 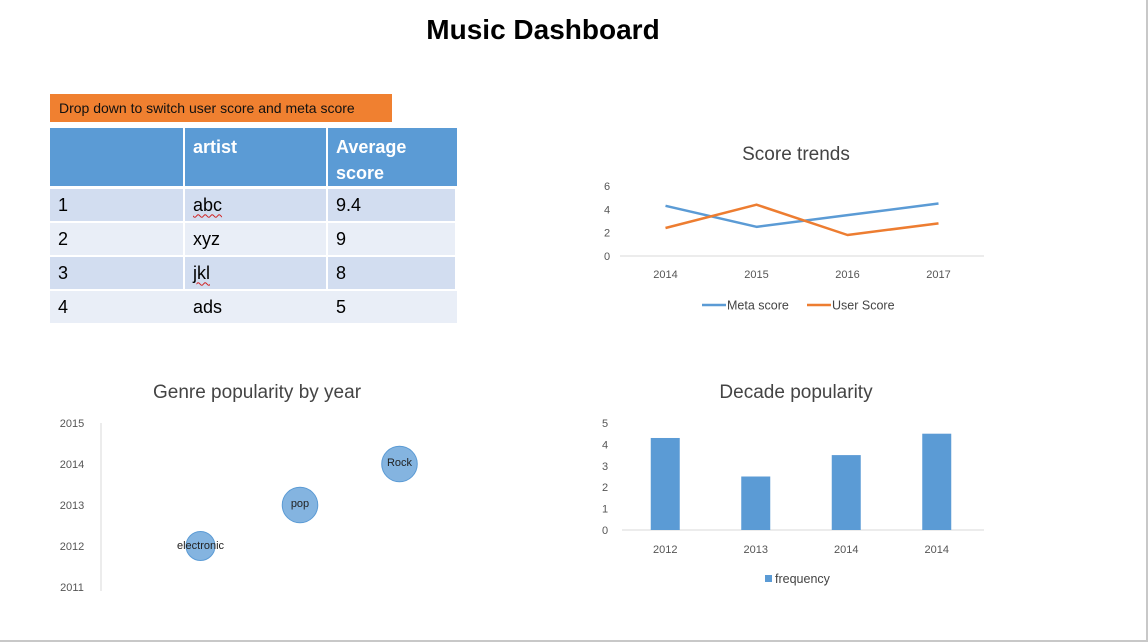 What do you see at coordinates (665, 550) in the screenshot?
I see `x-tick-label: 2012` at bounding box center [665, 550].